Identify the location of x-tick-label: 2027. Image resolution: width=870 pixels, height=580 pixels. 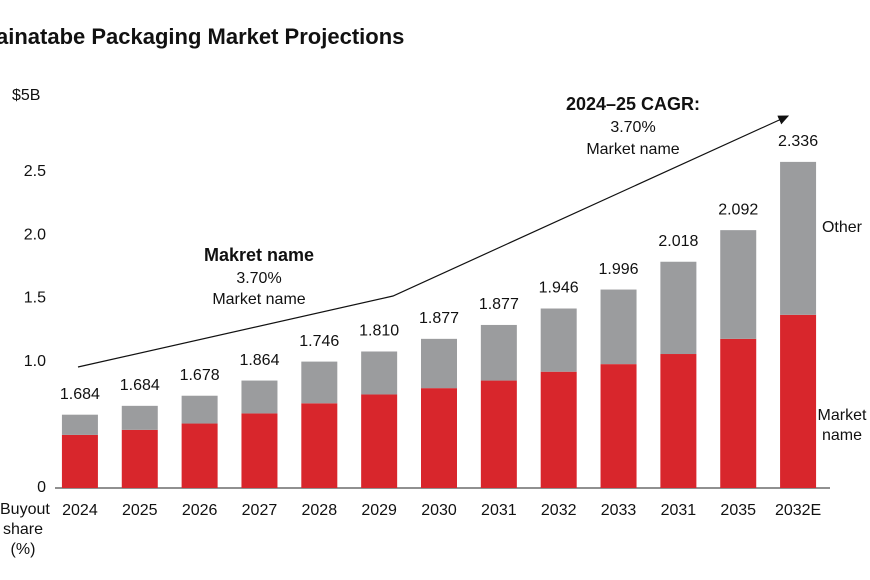
(260, 510).